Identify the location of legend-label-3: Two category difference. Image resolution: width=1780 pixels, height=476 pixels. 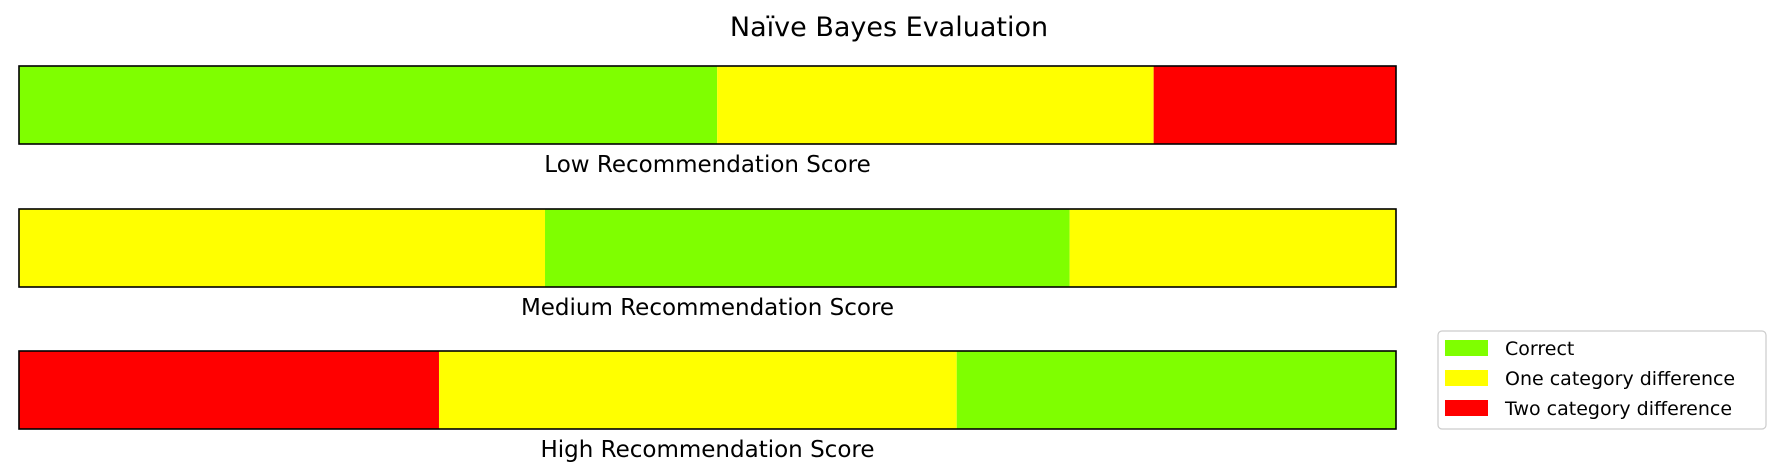
(1618, 409).